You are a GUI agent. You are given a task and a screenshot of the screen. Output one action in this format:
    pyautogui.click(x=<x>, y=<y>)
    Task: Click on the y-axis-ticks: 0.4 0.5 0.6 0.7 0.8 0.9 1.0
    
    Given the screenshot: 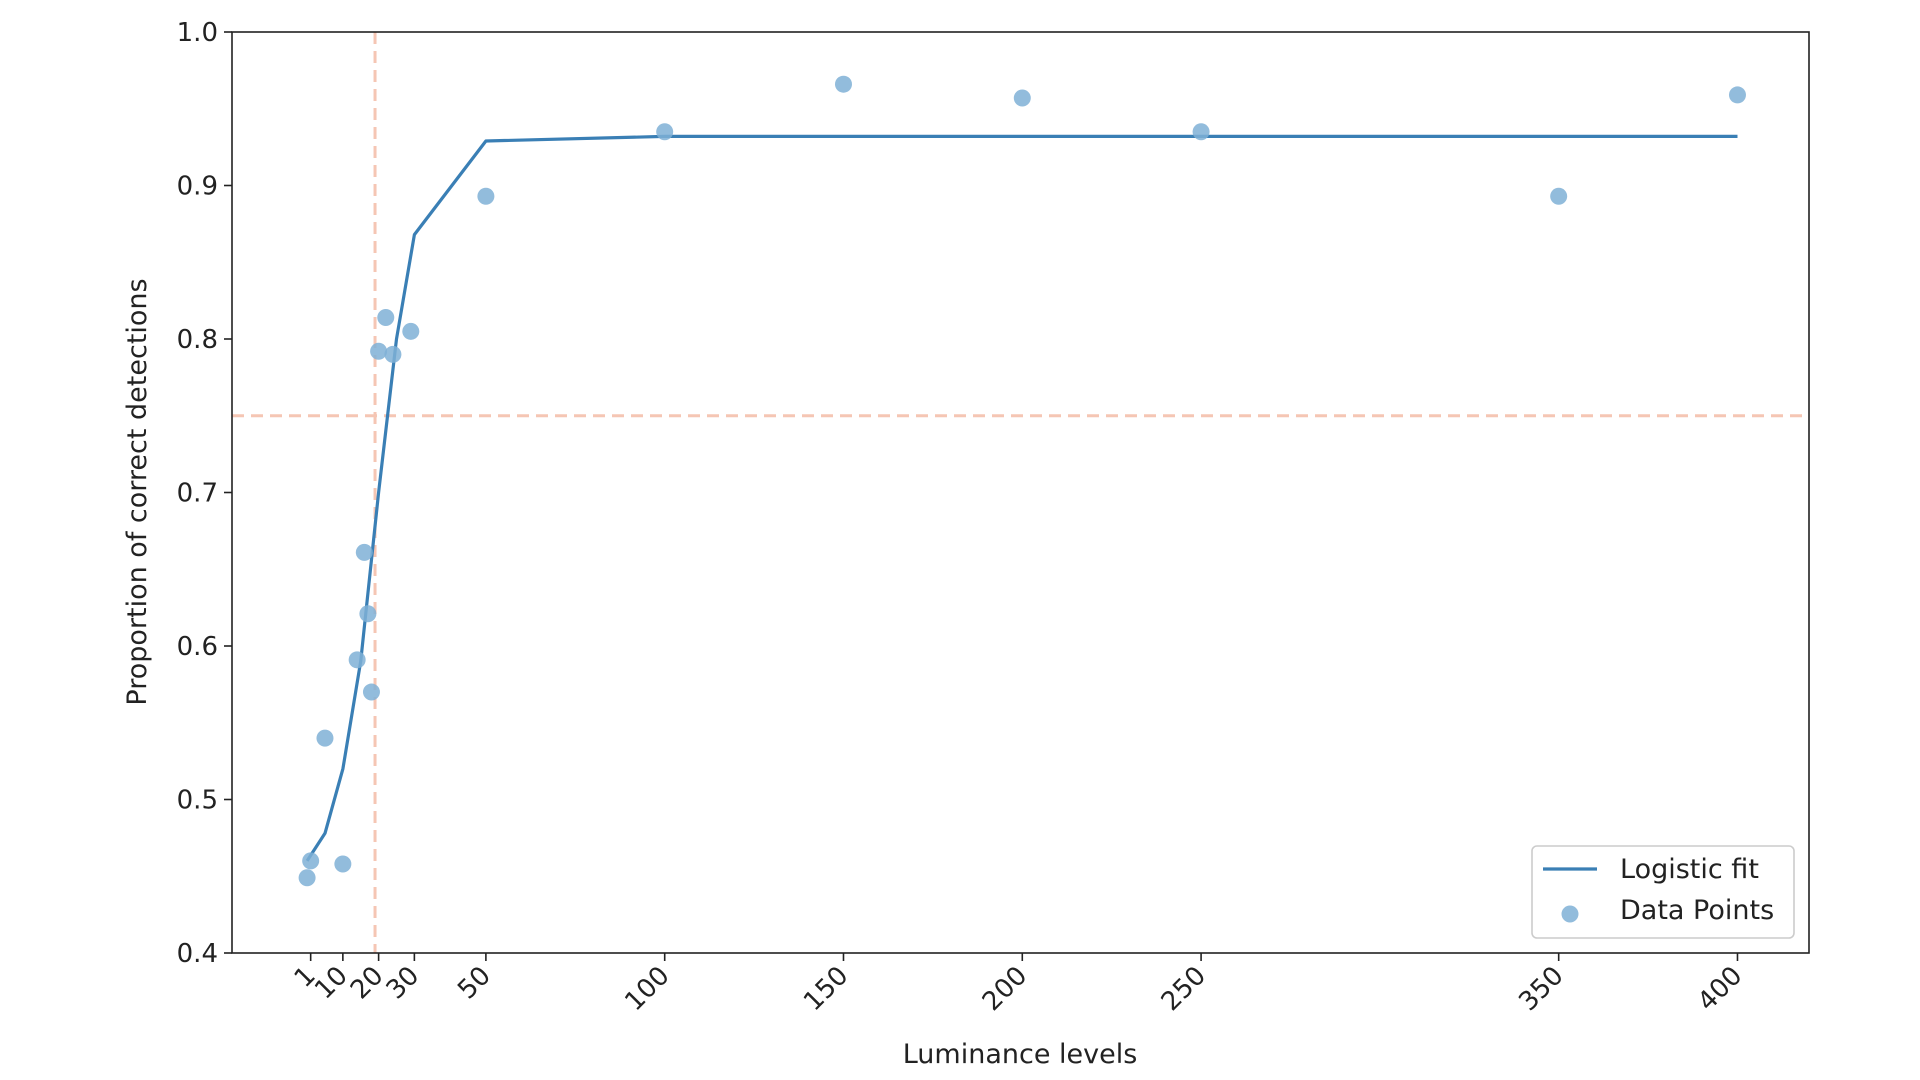 What is the action you would take?
    pyautogui.click(x=204, y=493)
    